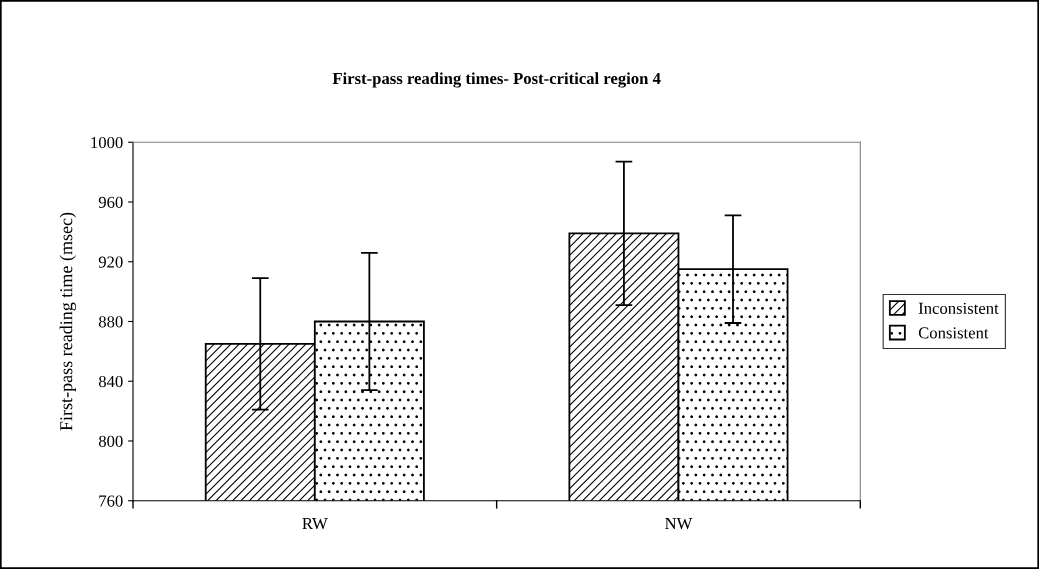 Image resolution: width=1039 pixels, height=569 pixels. Describe the element at coordinates (68, 321) in the screenshot. I see `y-axis-title: First-pass reading time (msec)` at that location.